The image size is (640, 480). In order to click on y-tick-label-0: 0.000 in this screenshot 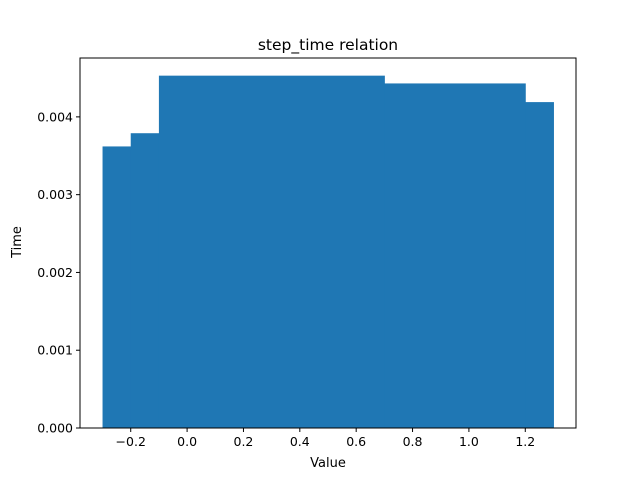, I will do `click(55, 428)`.